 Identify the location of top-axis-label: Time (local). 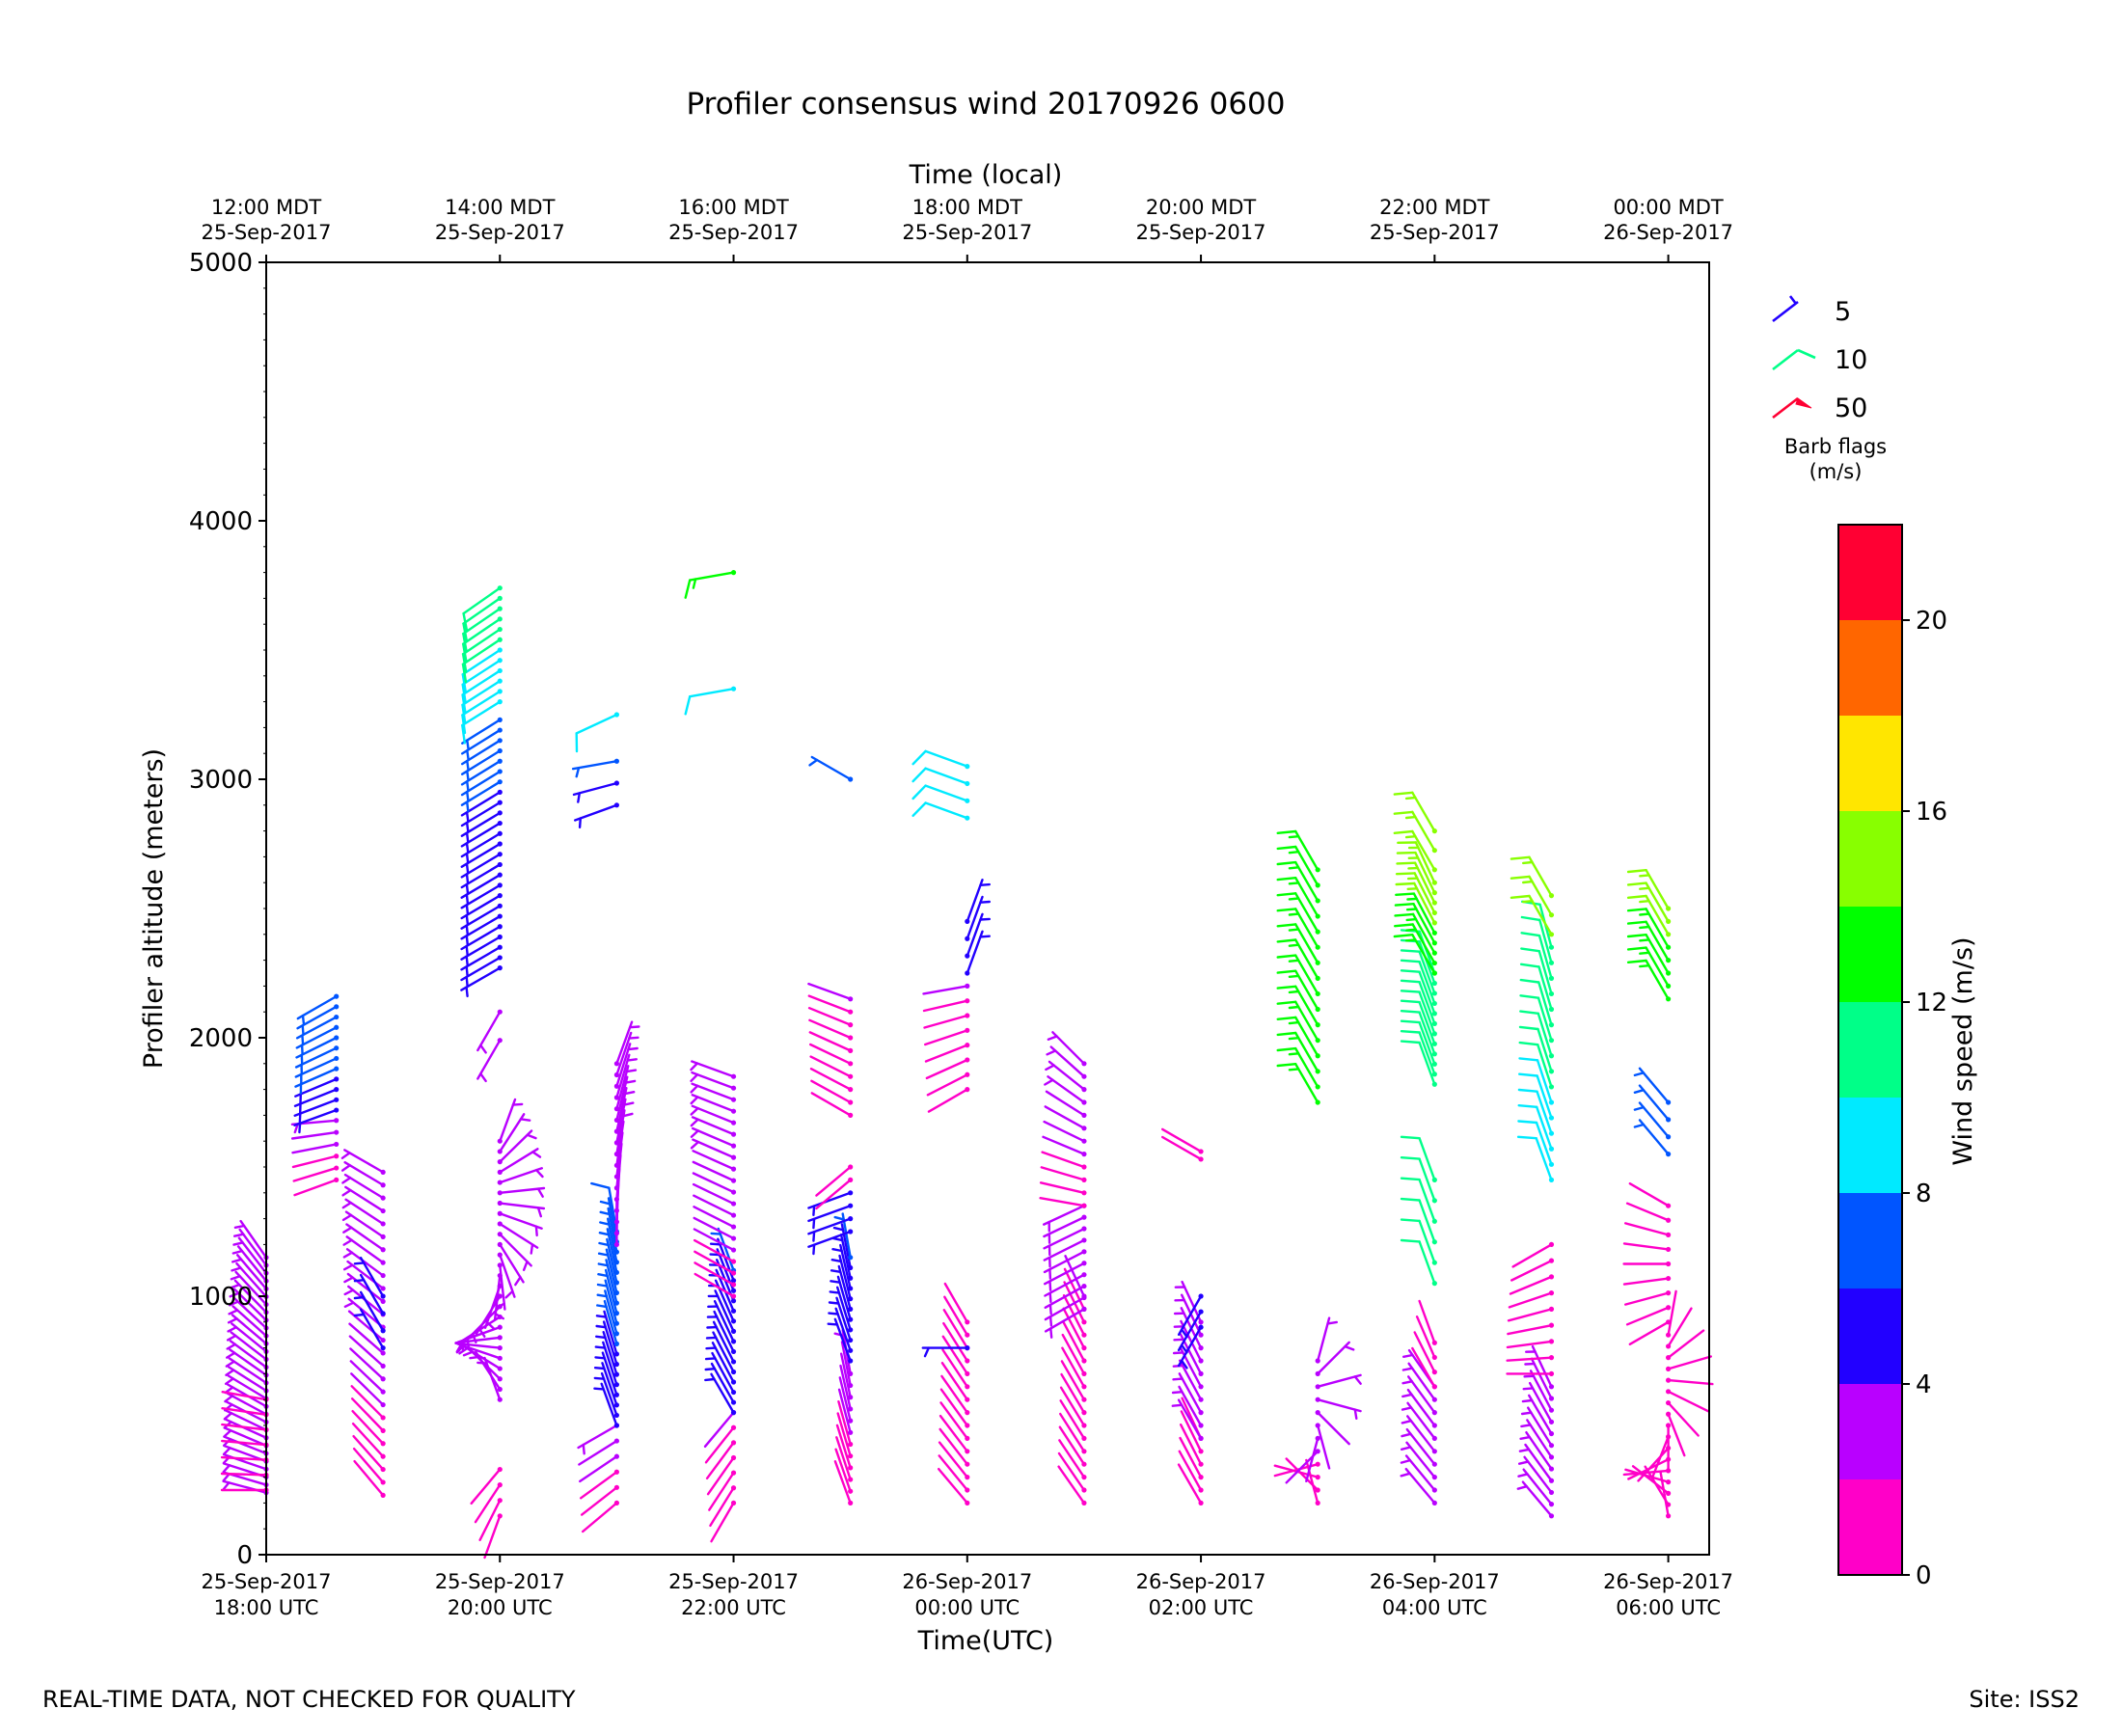
(986, 175).